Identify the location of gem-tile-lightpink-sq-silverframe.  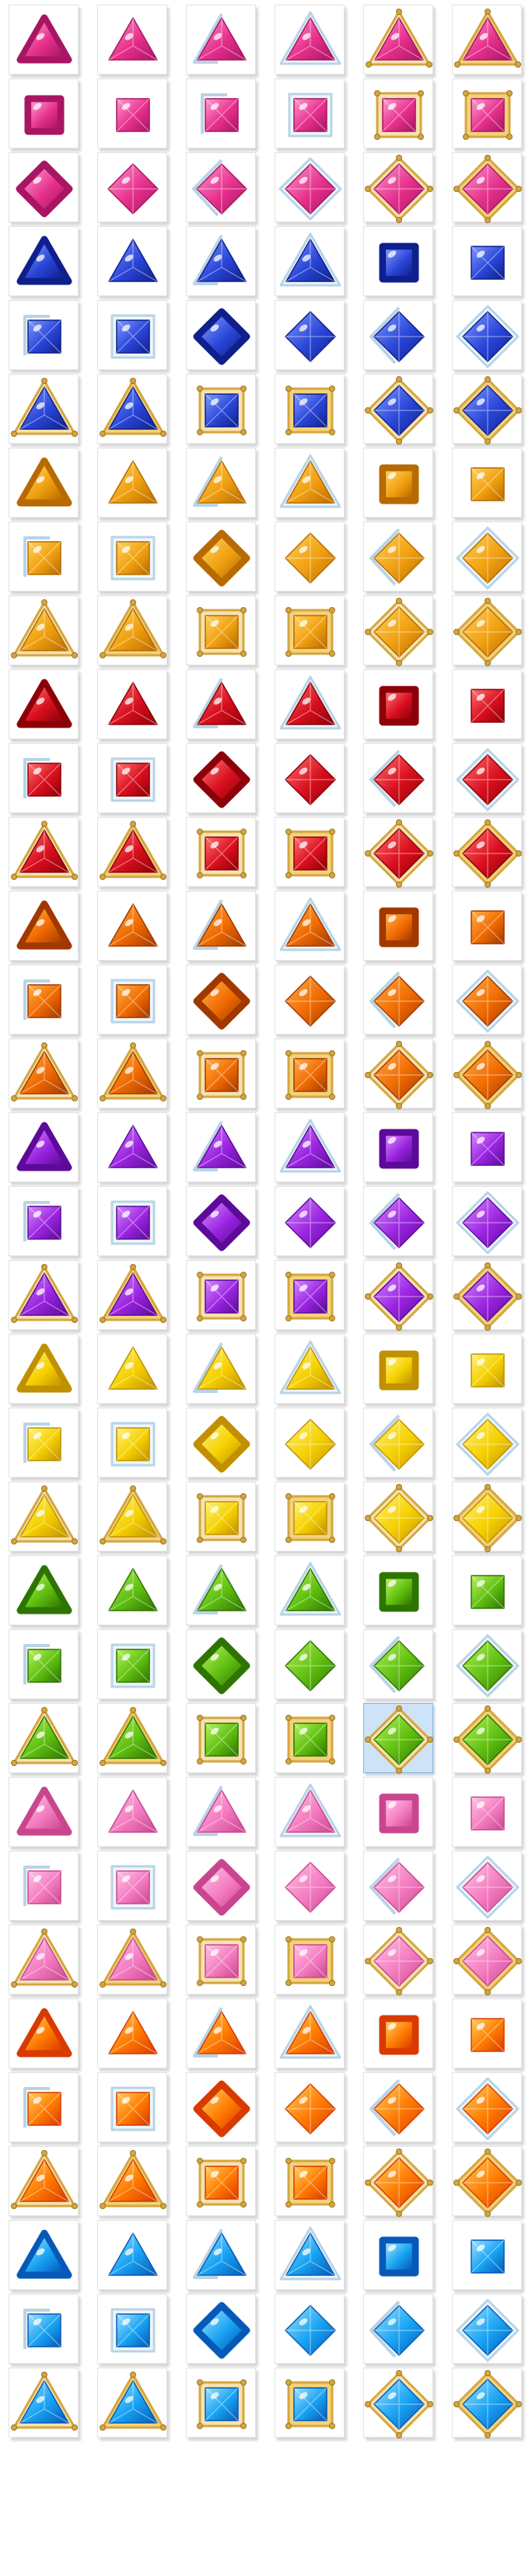
(132, 1886).